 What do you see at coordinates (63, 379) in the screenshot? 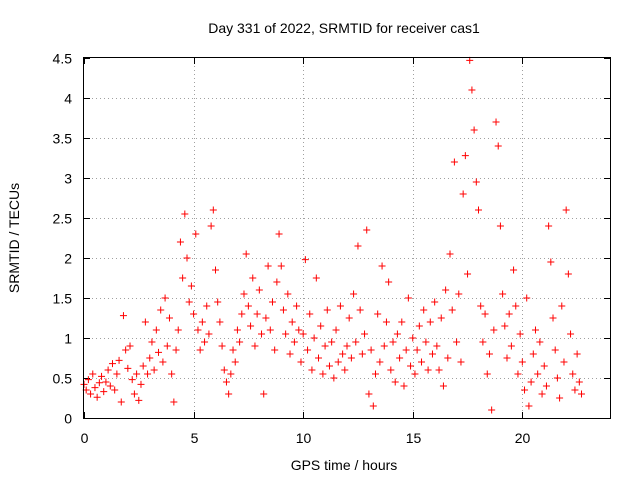
I see `y-tick-label: 0.5` at bounding box center [63, 379].